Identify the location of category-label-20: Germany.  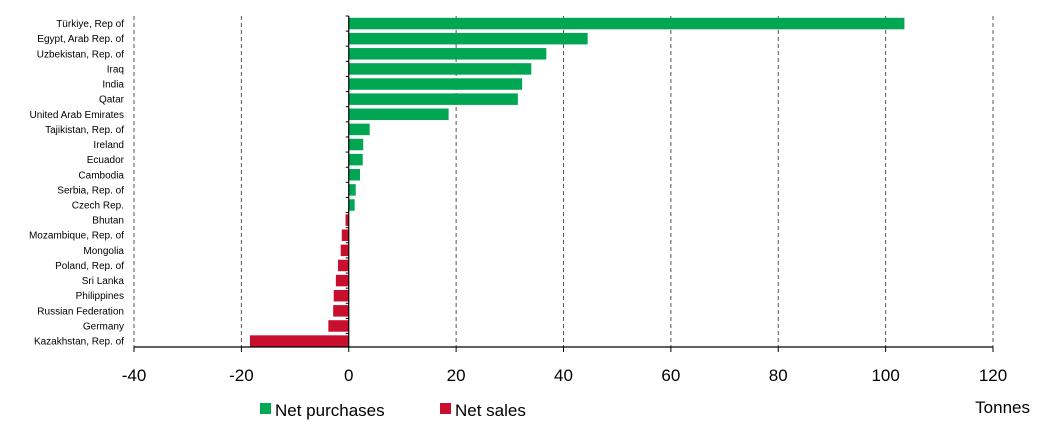
(103, 326).